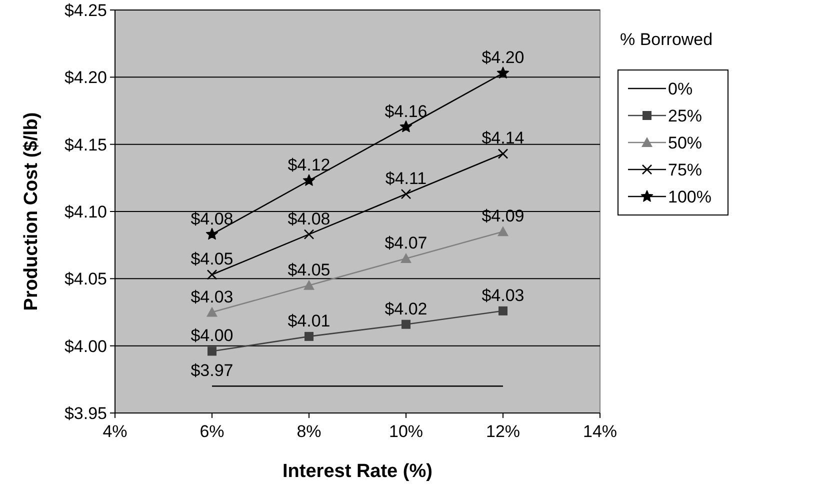  I want to click on data-label: $3.97, so click(212, 370).